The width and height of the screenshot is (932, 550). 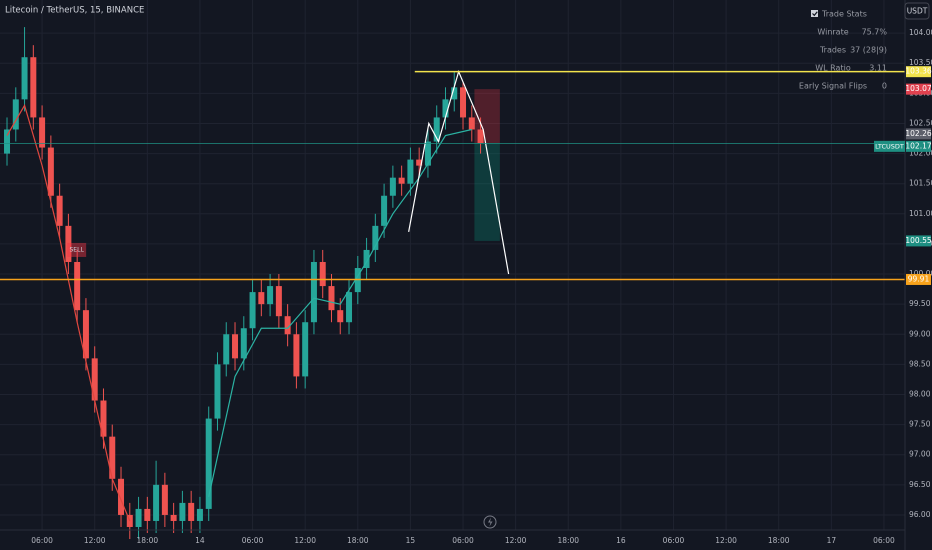 I want to click on price-label: 103.36, so click(x=918, y=71).